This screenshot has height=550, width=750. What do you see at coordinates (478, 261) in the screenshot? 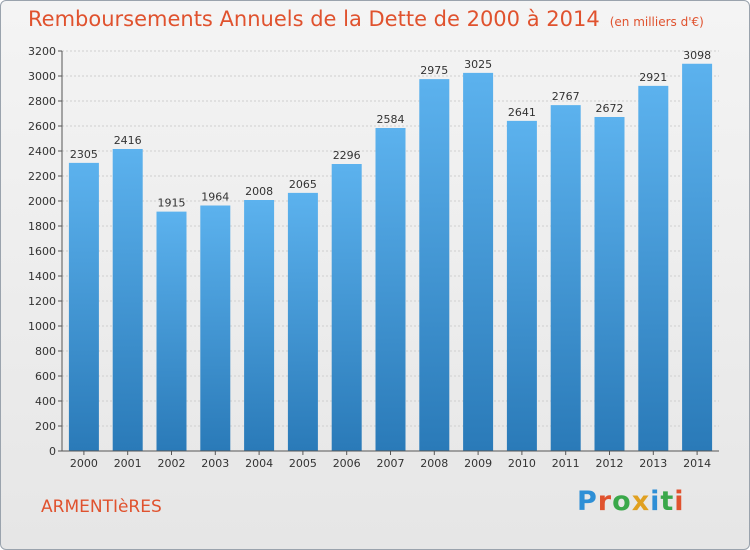
I see `bar-2009` at bounding box center [478, 261].